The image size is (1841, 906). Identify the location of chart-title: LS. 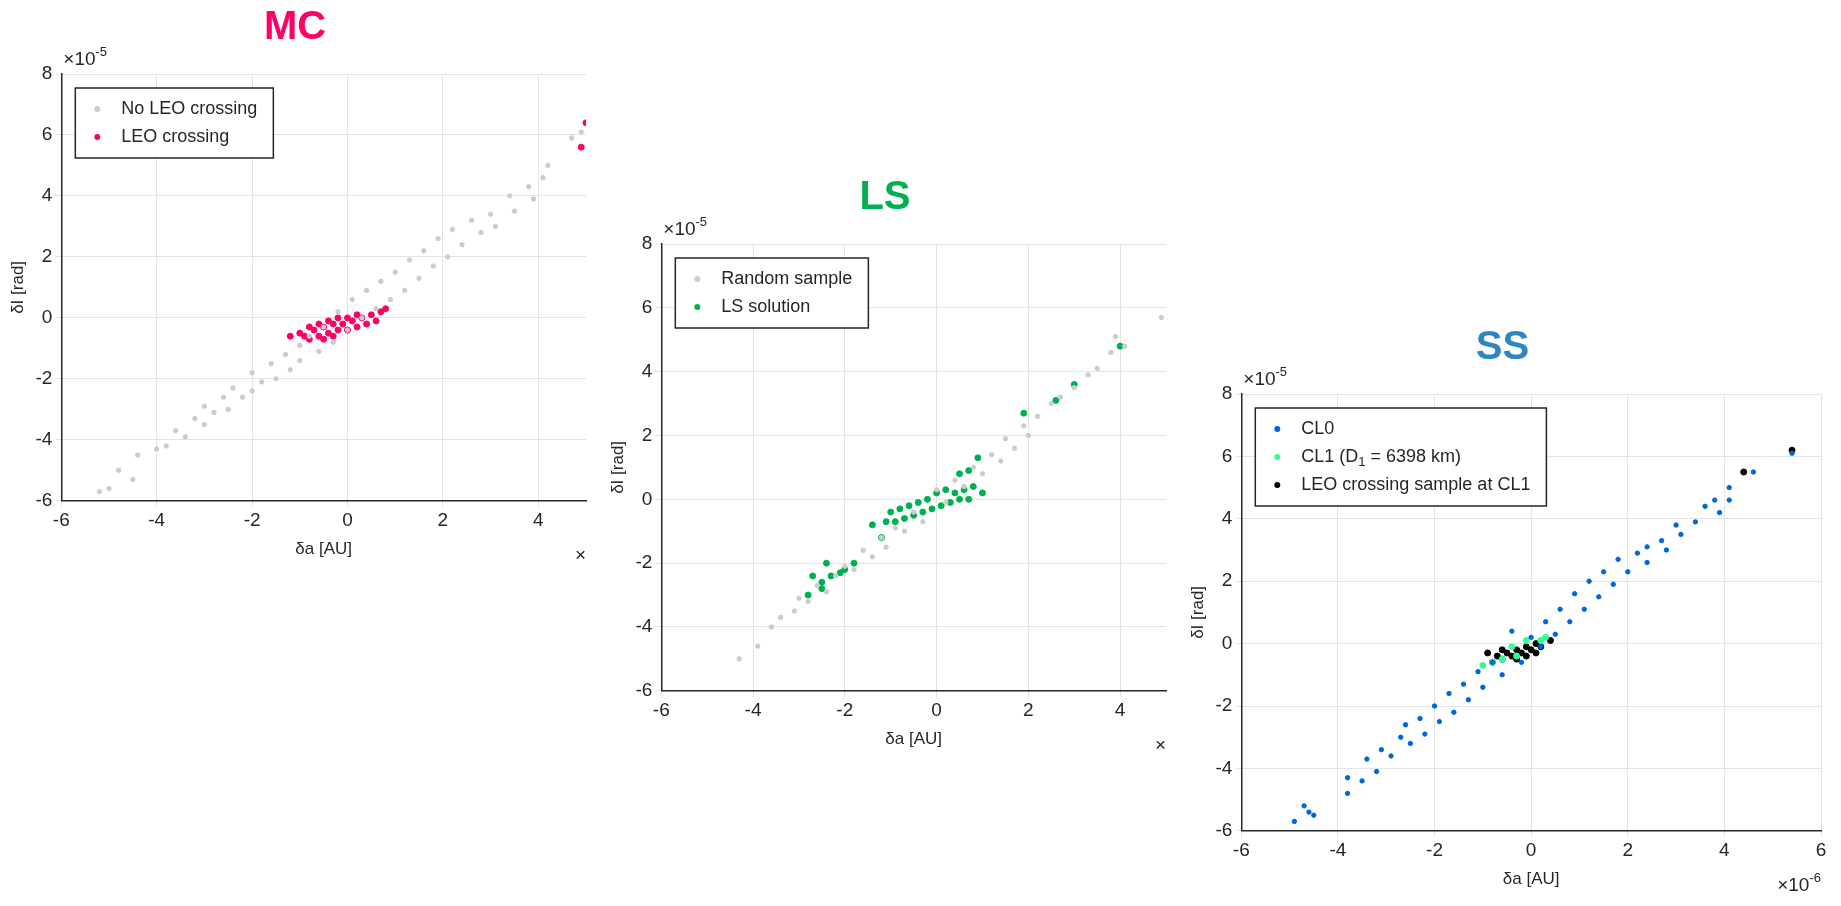
(885, 195).